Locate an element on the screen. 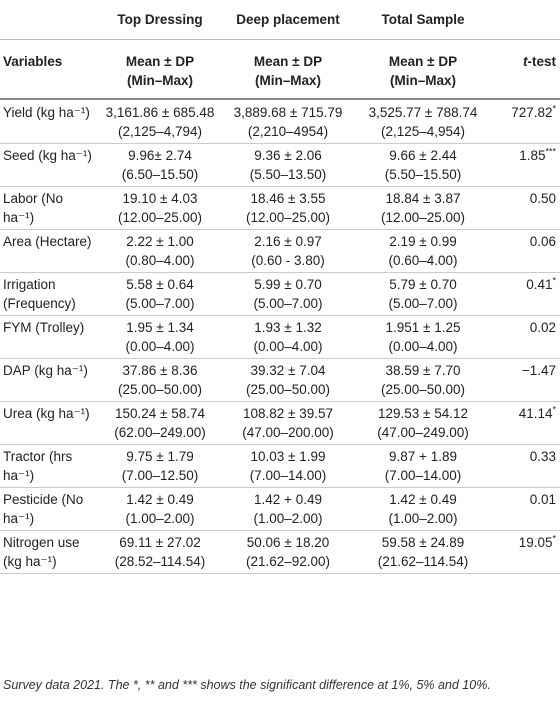 The width and height of the screenshot is (560, 703). stat-cell: 5.58 ± 0.64 (5.00–7.00) is located at coordinates (160, 294).